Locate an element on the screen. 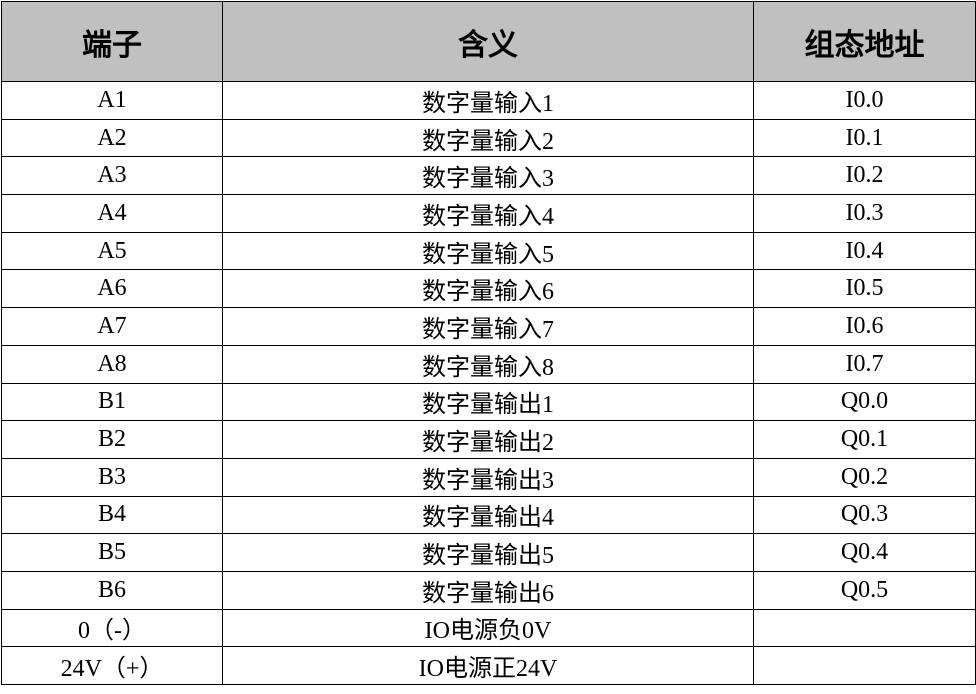  terminal-cell: B4 is located at coordinates (112, 515).